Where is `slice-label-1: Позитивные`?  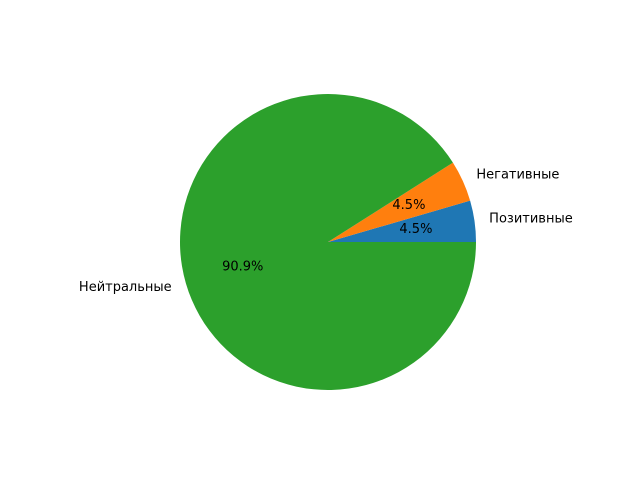
slice-label-1: Позитивные is located at coordinates (531, 219).